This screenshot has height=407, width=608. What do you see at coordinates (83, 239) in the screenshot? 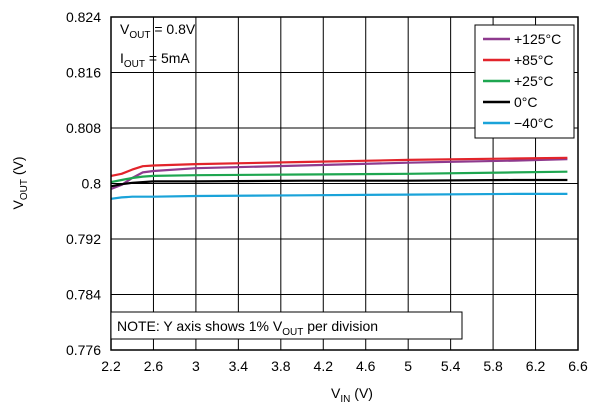
I see `y-tick-label: 0.792` at bounding box center [83, 239].